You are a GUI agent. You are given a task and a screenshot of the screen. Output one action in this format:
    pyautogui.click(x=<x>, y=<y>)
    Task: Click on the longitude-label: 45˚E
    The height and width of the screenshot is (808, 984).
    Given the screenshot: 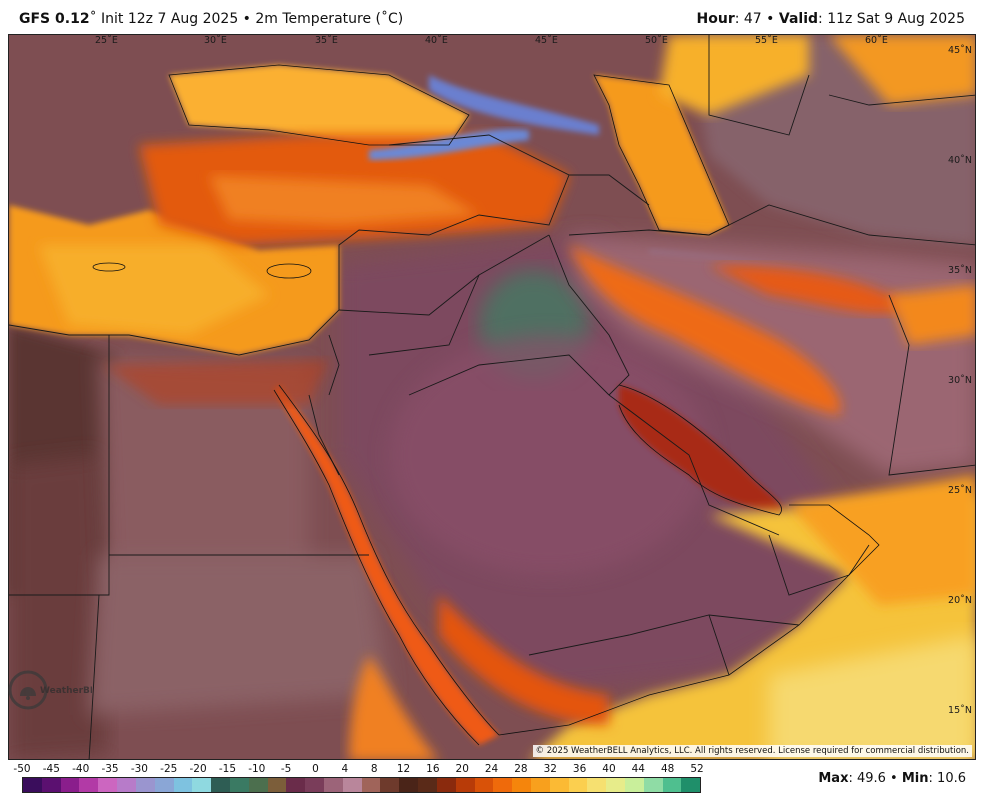 What is the action you would take?
    pyautogui.click(x=546, y=40)
    